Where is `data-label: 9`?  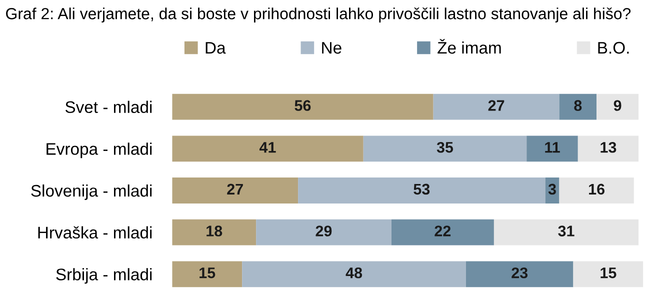 data-label: 9 is located at coordinates (618, 105).